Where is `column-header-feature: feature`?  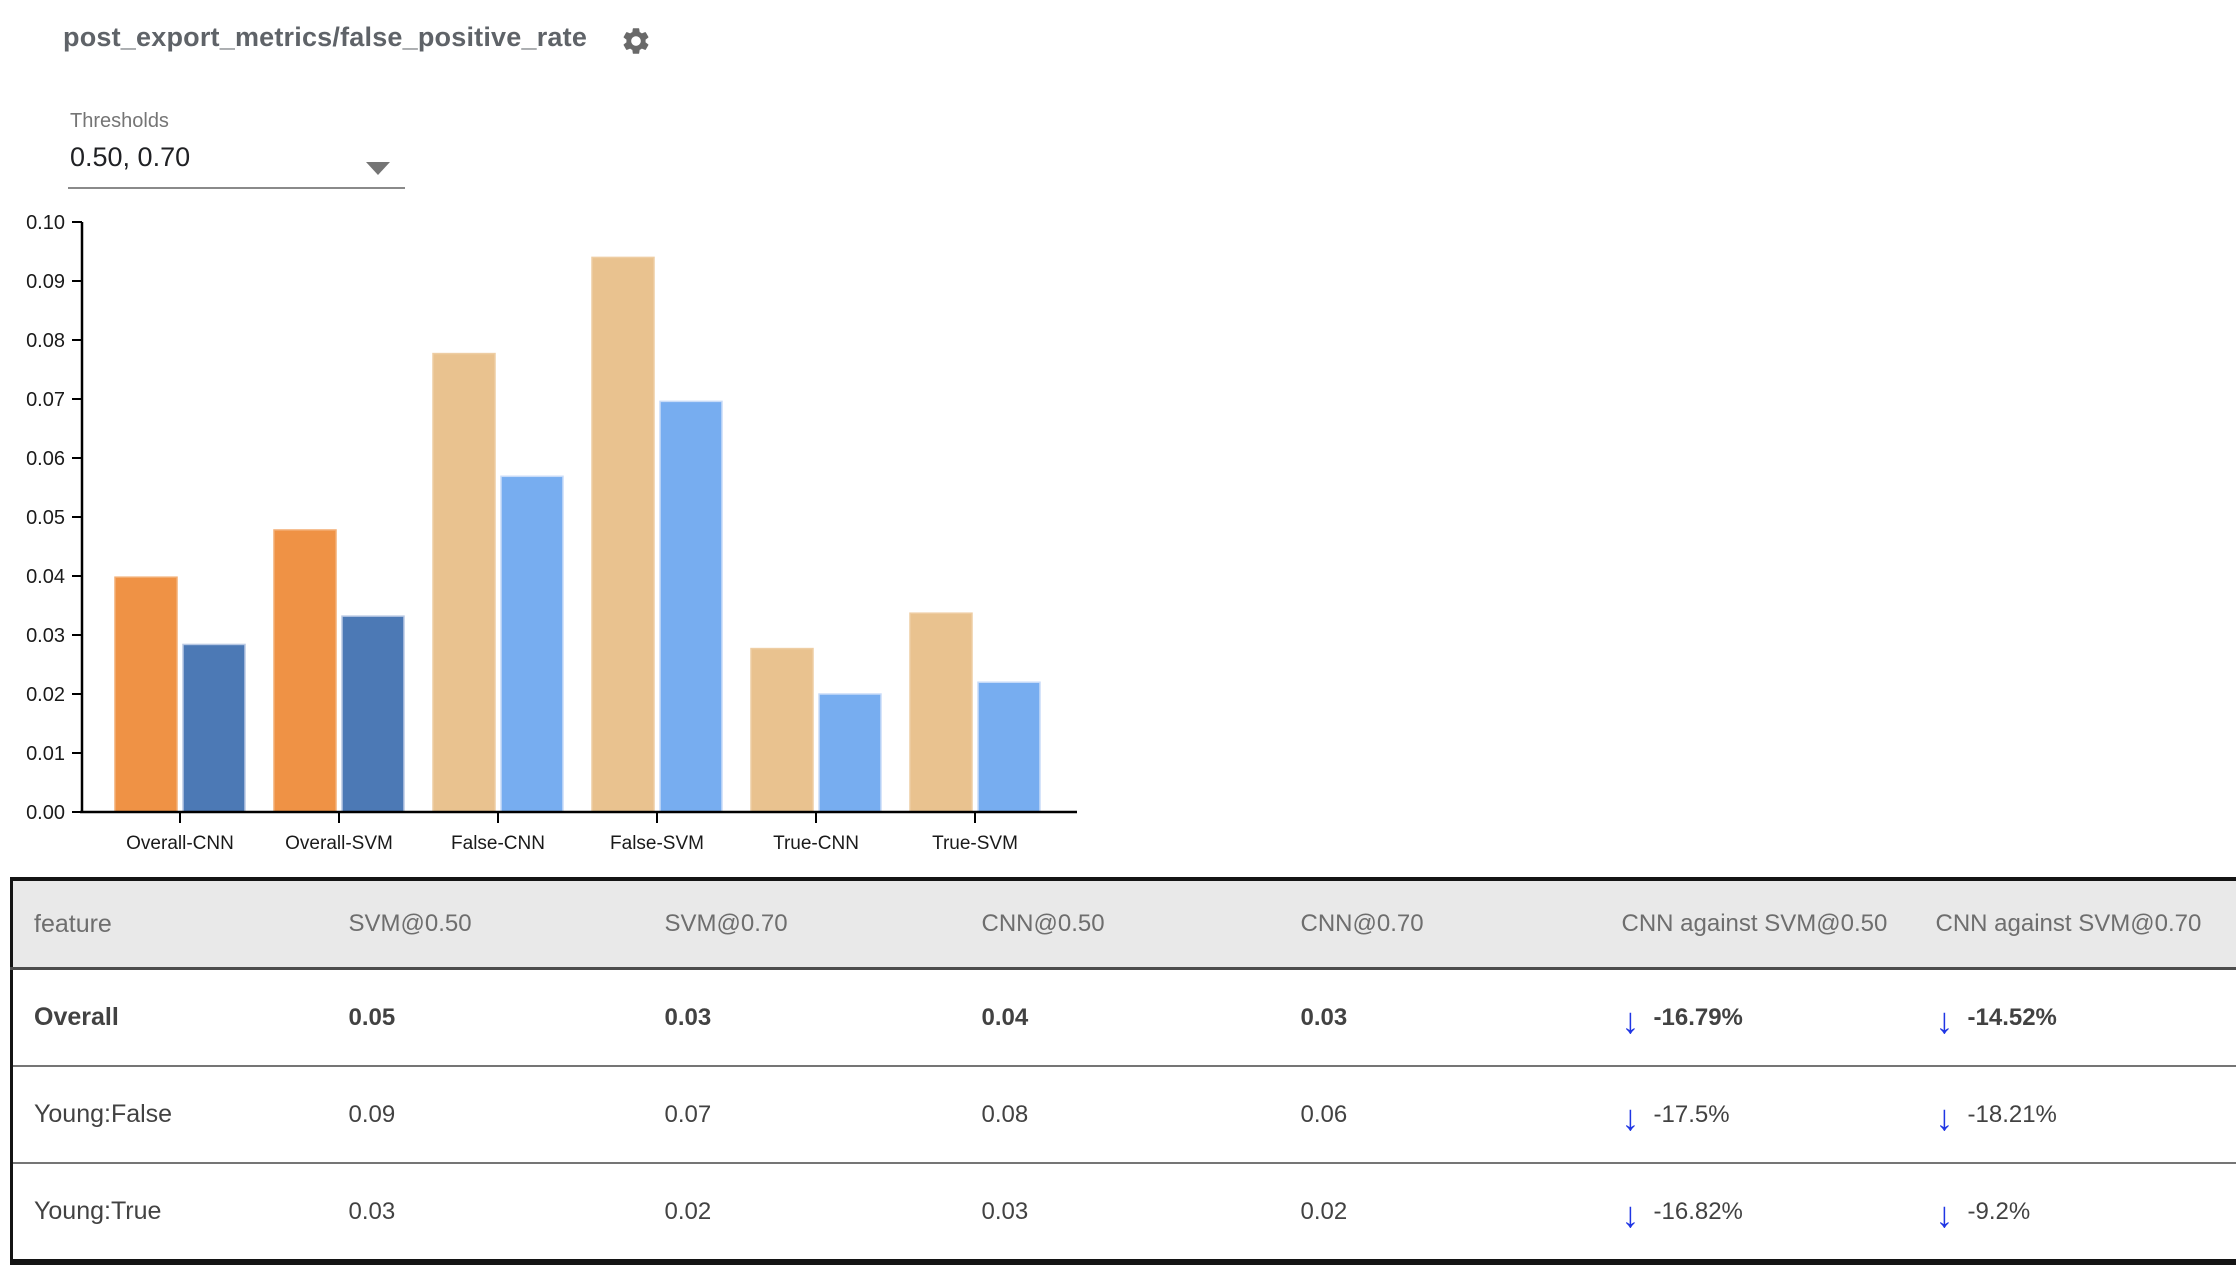 column-header-feature: feature is located at coordinates (180, 924).